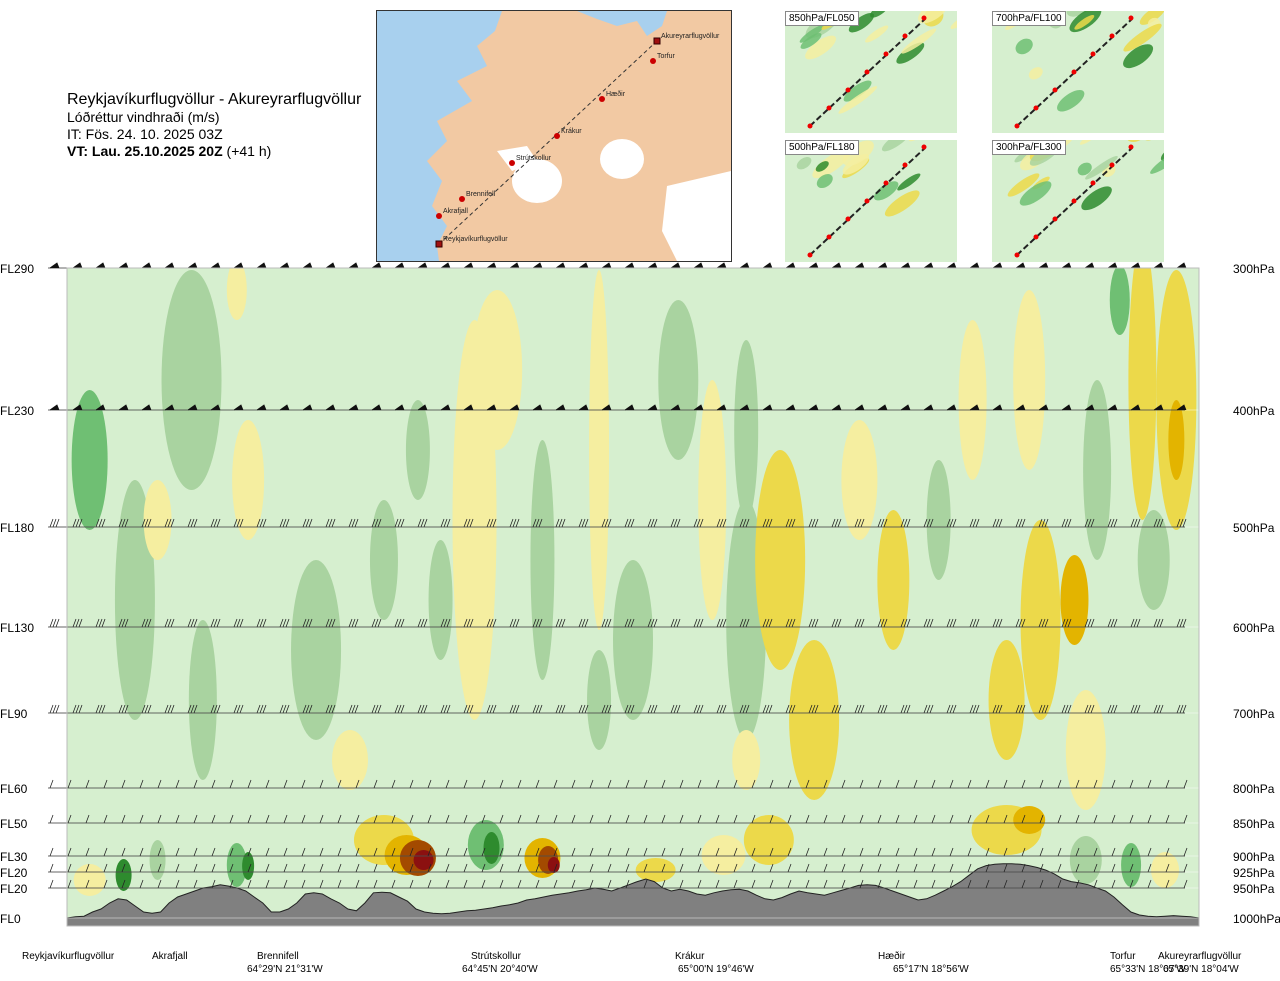 The image size is (1280, 981). Describe the element at coordinates (716, 969) in the screenshot. I see `route-point-coord: 65°00'N 19°46'W` at that location.